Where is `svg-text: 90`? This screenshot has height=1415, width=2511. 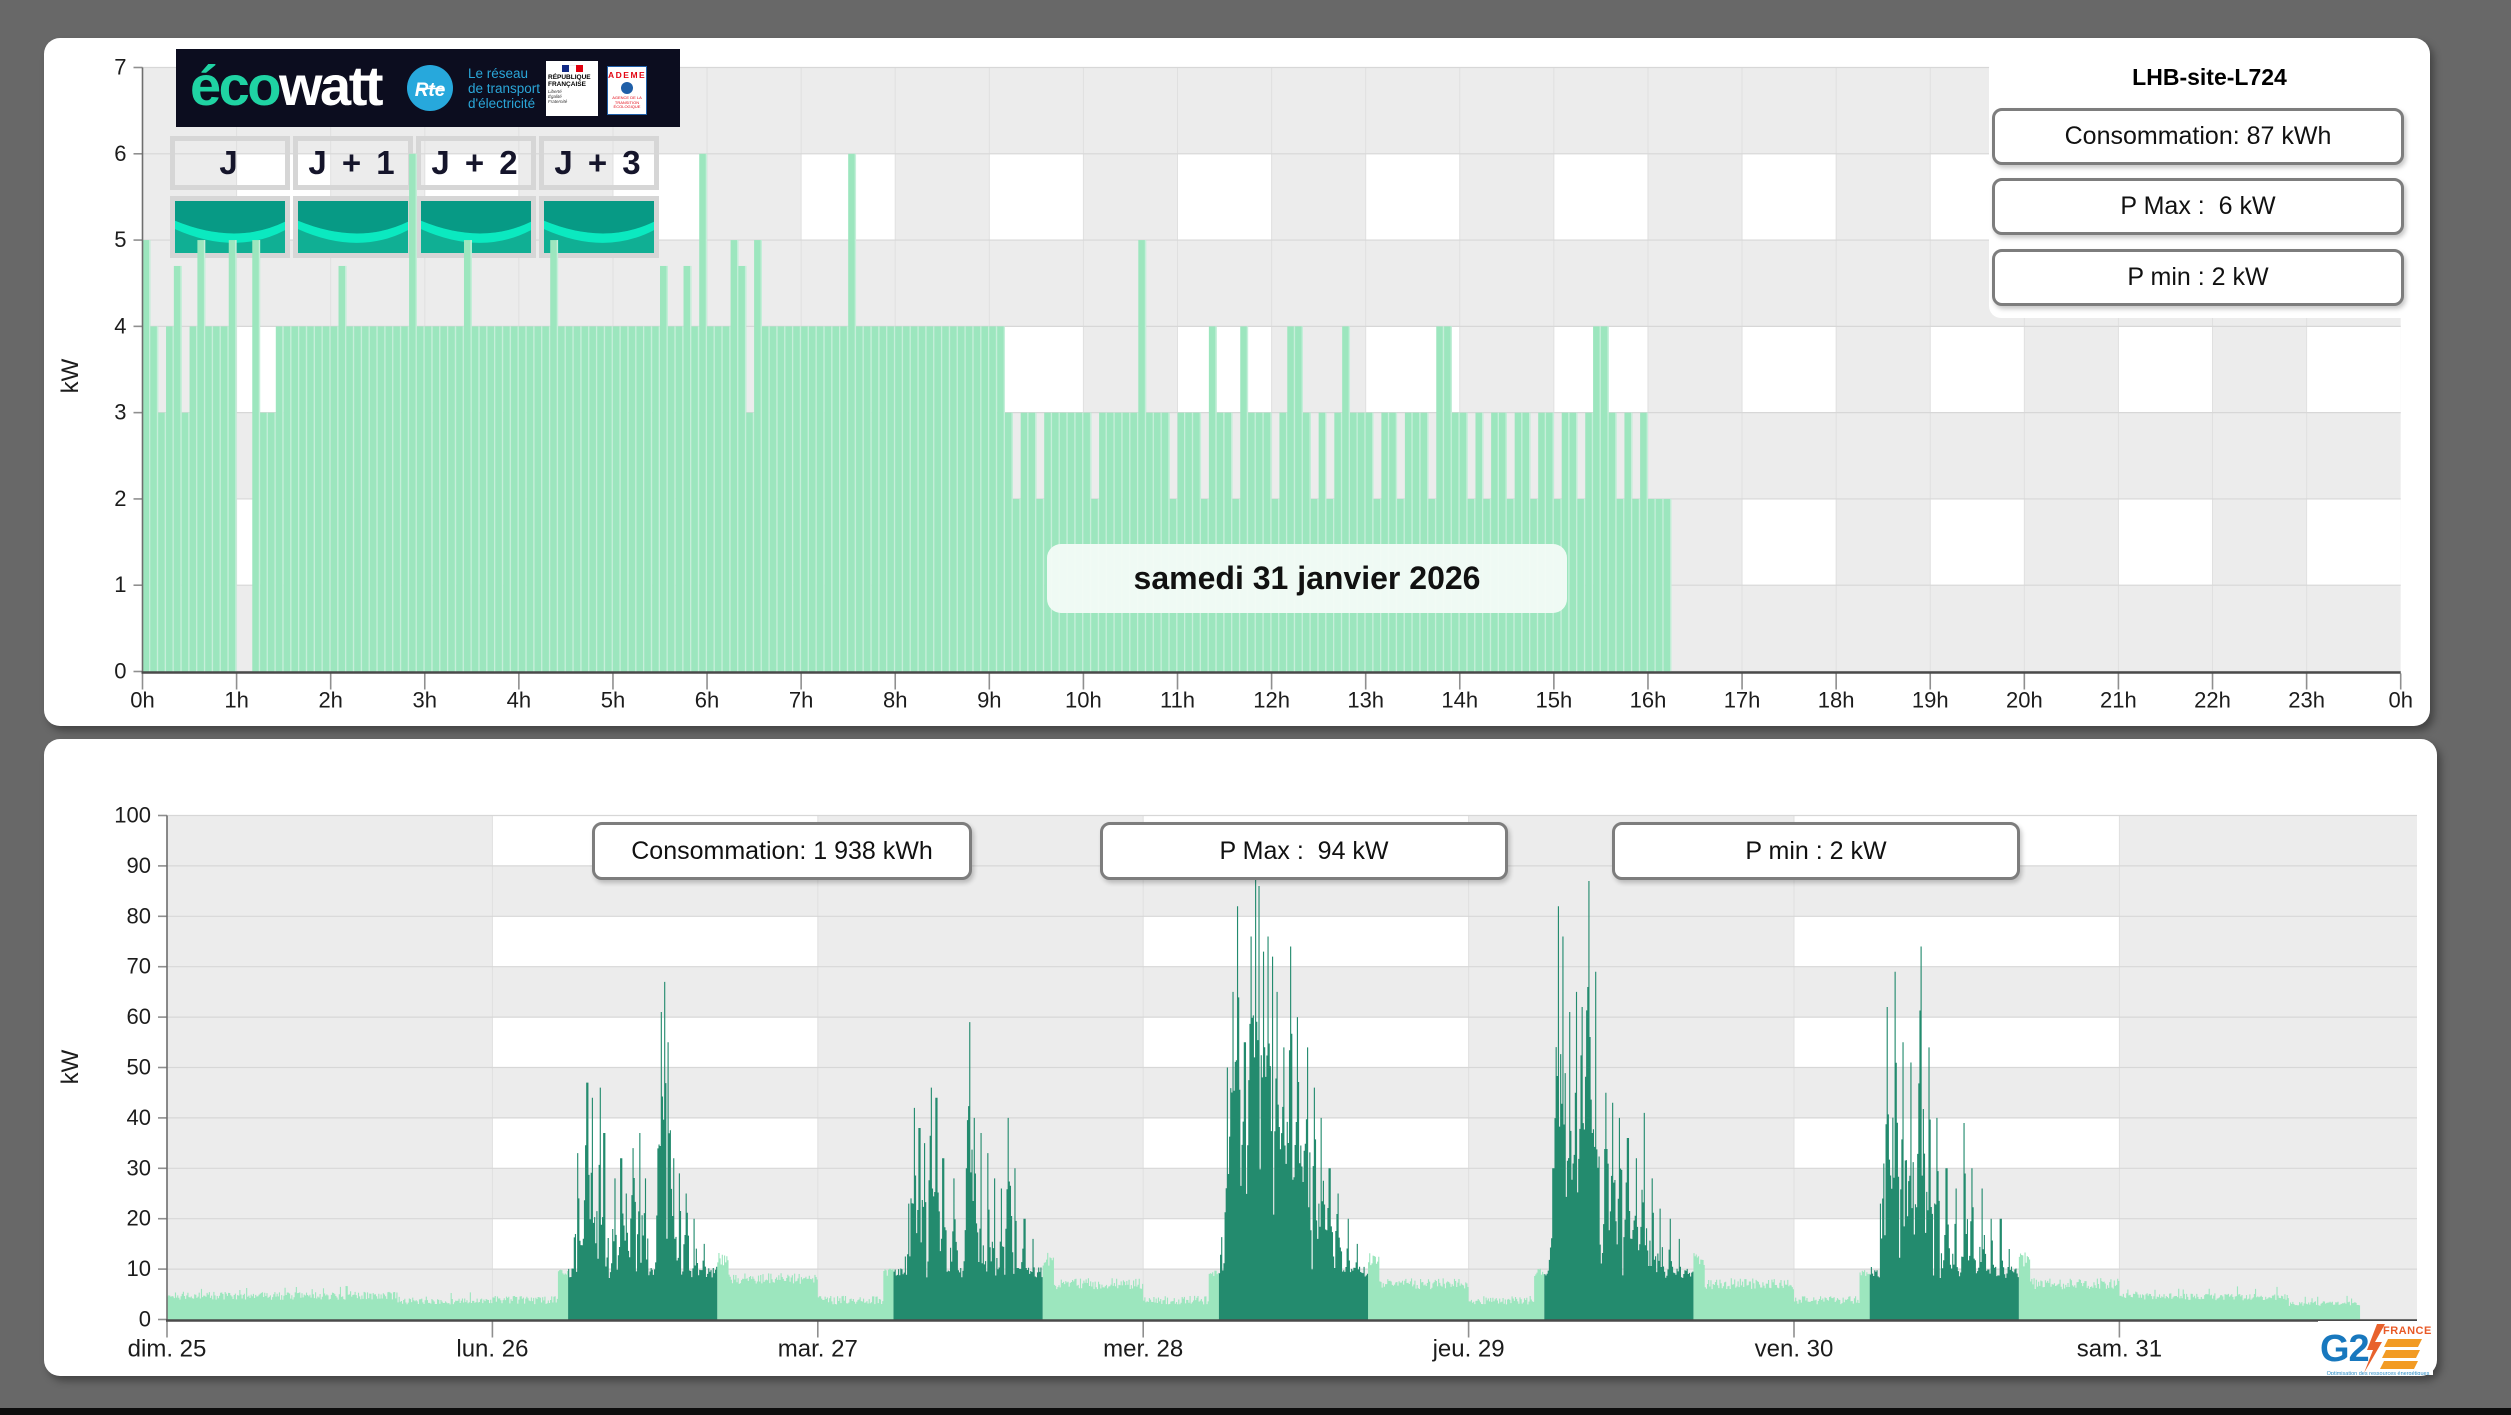 svg-text: 90 is located at coordinates (139, 865).